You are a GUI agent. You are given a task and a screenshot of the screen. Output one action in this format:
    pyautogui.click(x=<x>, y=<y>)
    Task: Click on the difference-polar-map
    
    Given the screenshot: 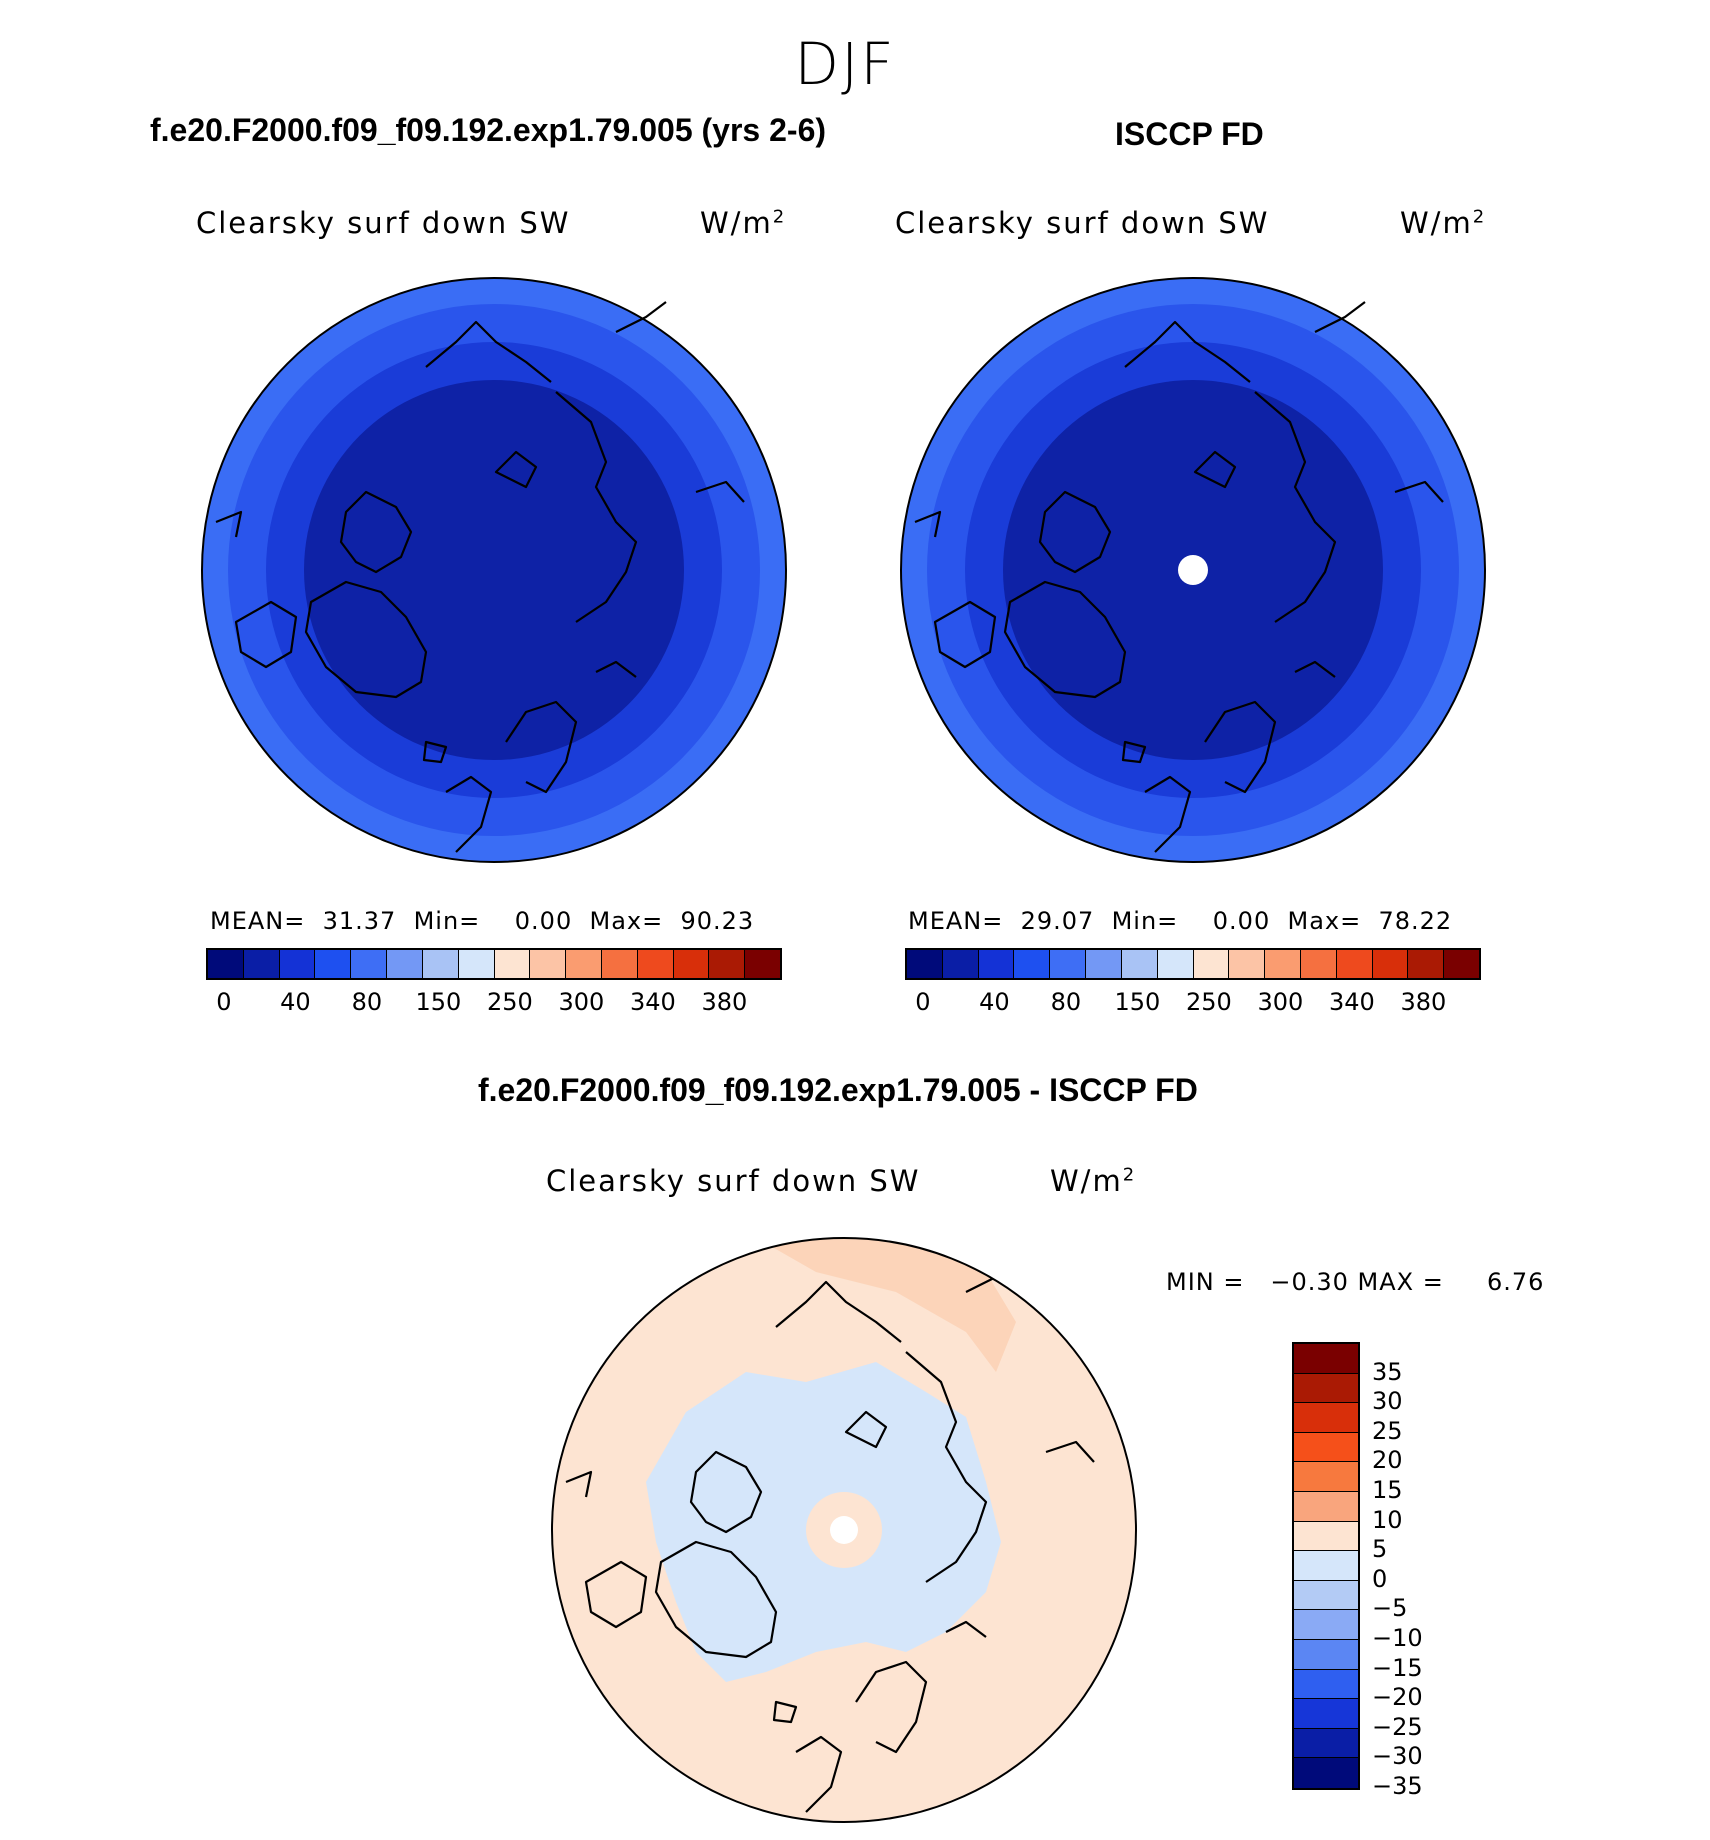 What is the action you would take?
    pyautogui.click(x=844, y=1530)
    